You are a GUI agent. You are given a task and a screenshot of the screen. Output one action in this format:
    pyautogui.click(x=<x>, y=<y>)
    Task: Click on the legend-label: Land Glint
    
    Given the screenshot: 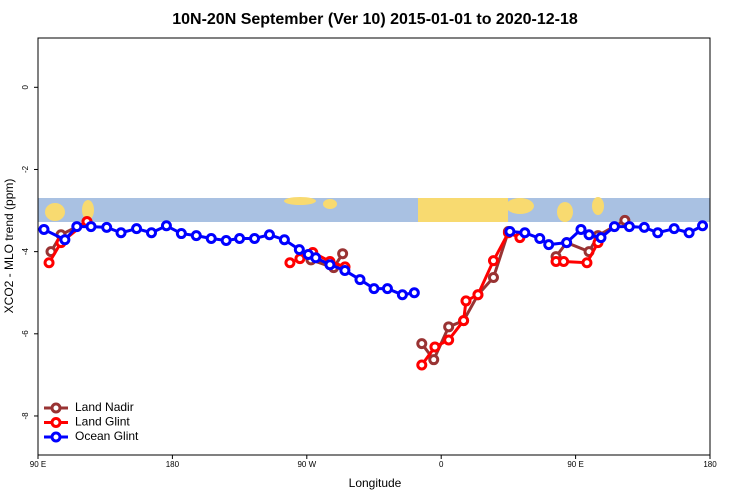 What is the action you would take?
    pyautogui.click(x=102, y=422)
    